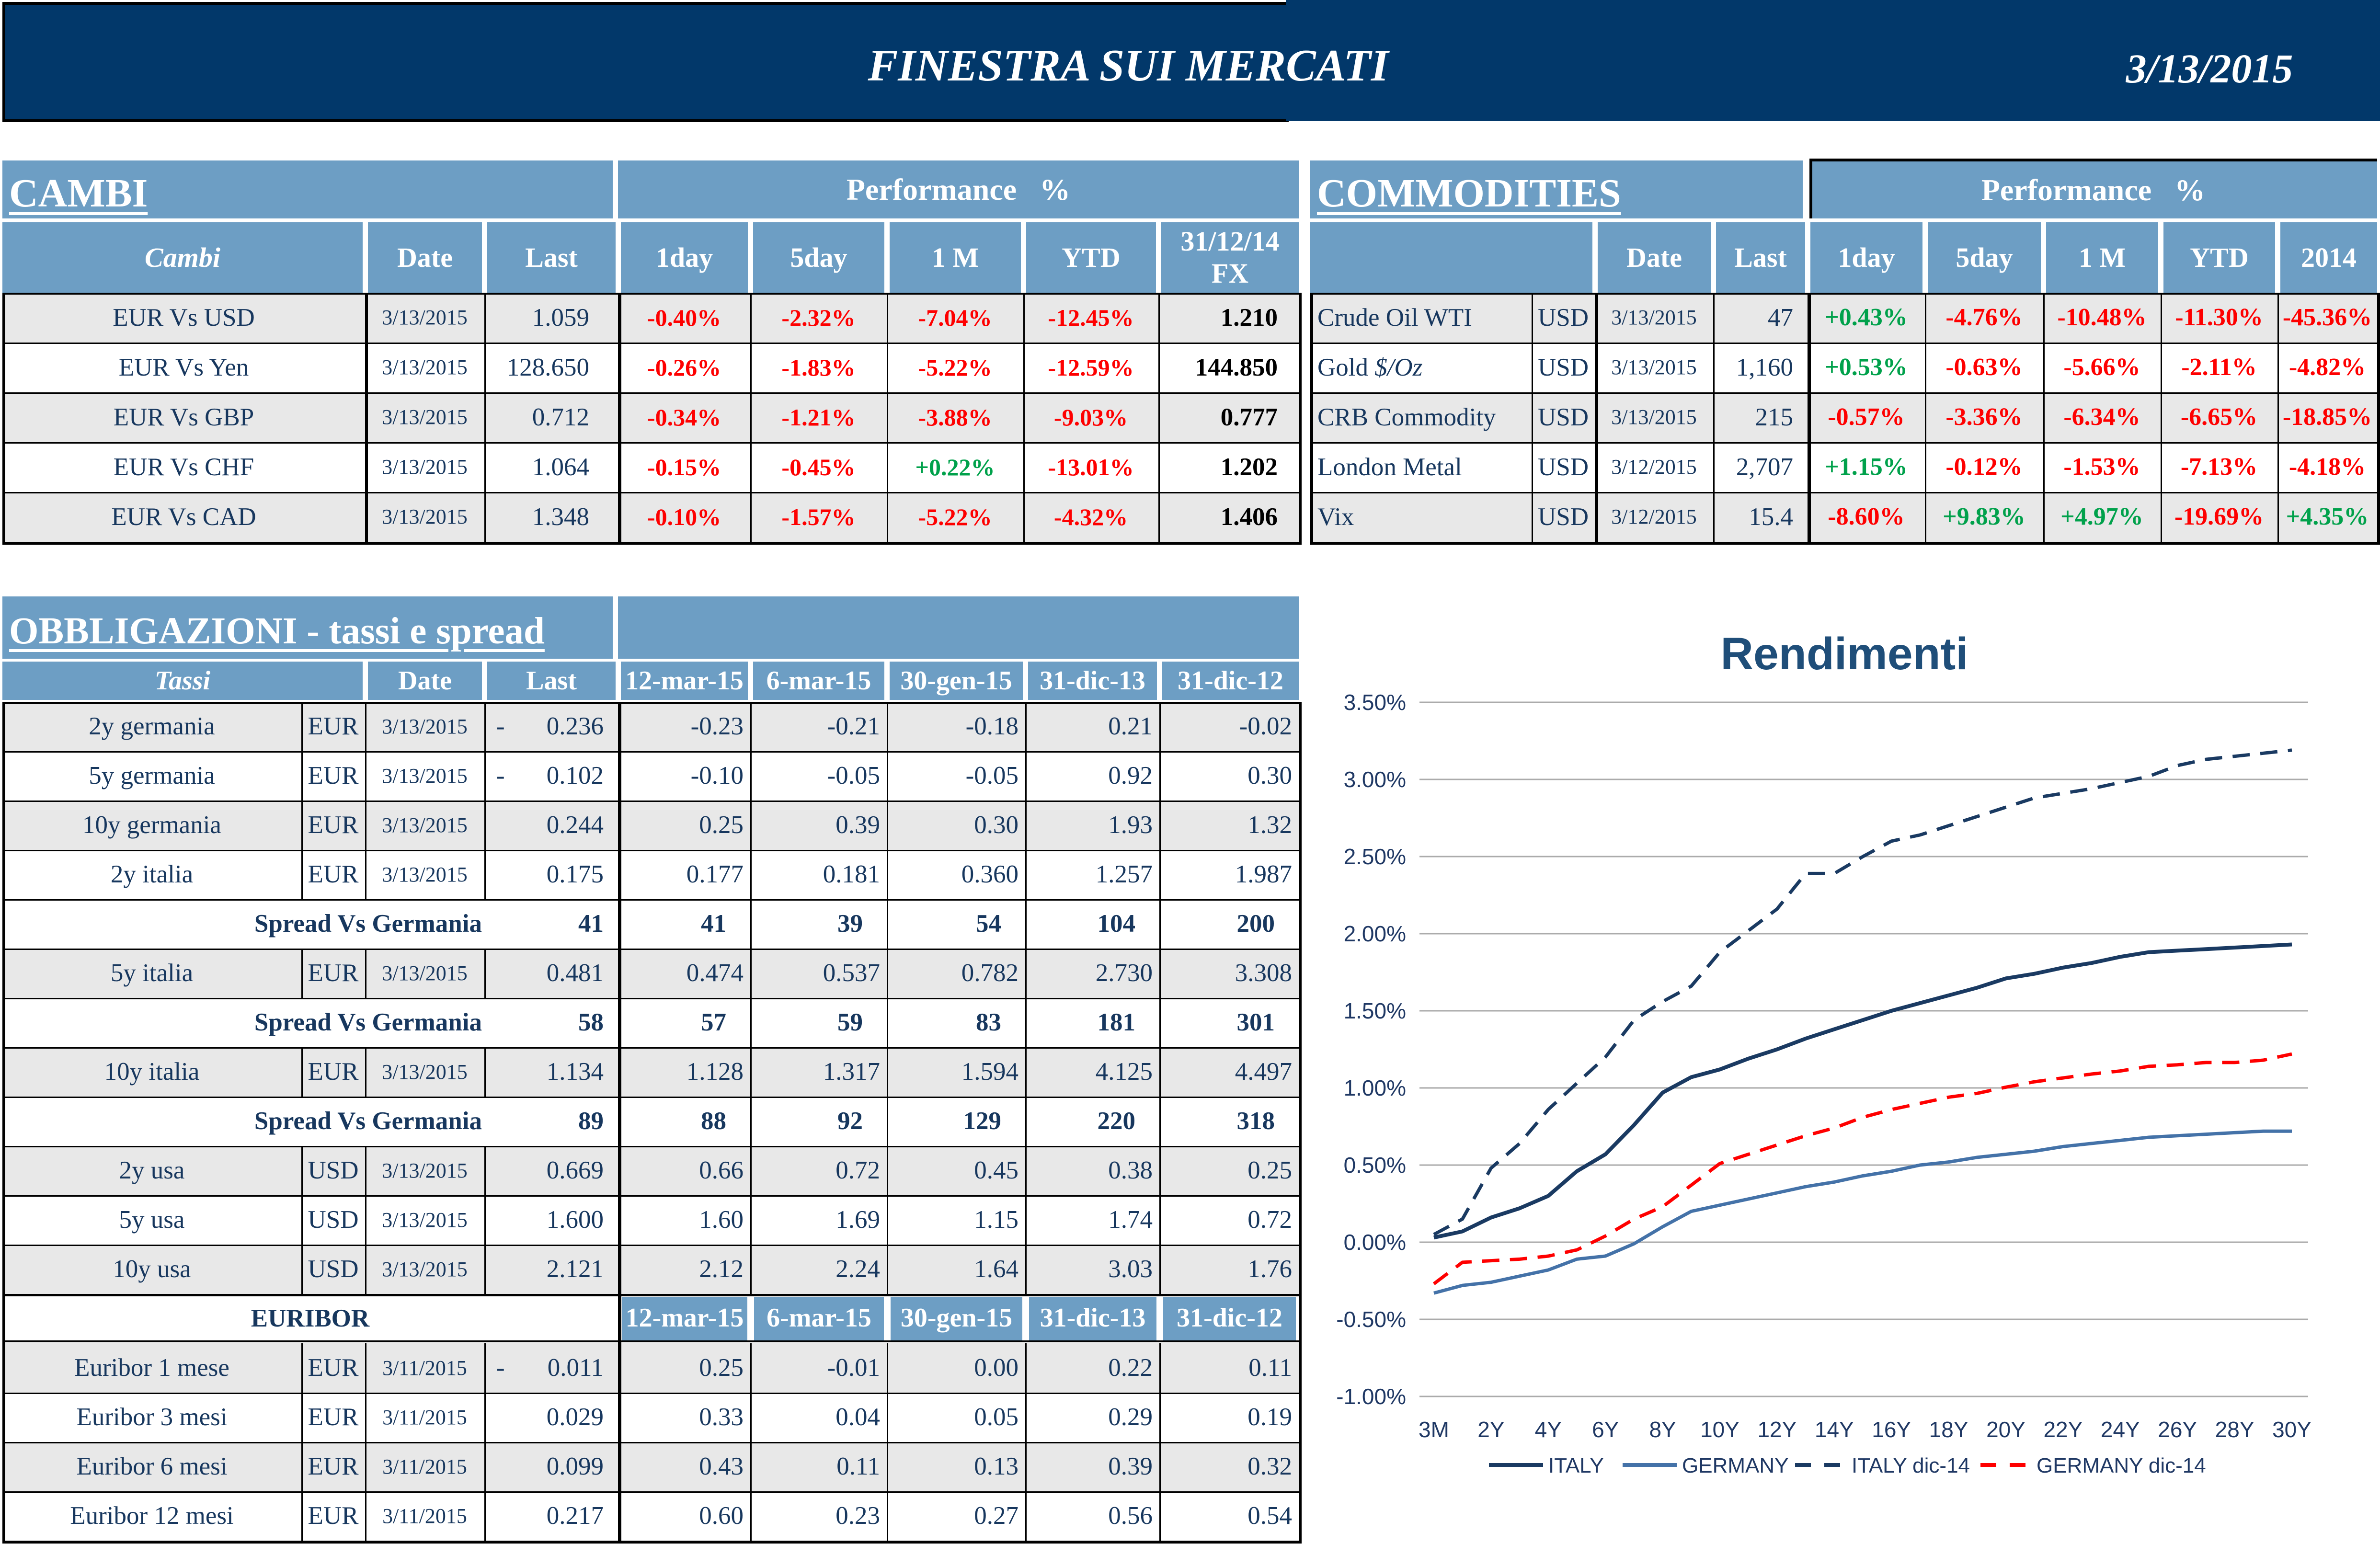  I want to click on svg-text: 12Y, so click(1777, 1429).